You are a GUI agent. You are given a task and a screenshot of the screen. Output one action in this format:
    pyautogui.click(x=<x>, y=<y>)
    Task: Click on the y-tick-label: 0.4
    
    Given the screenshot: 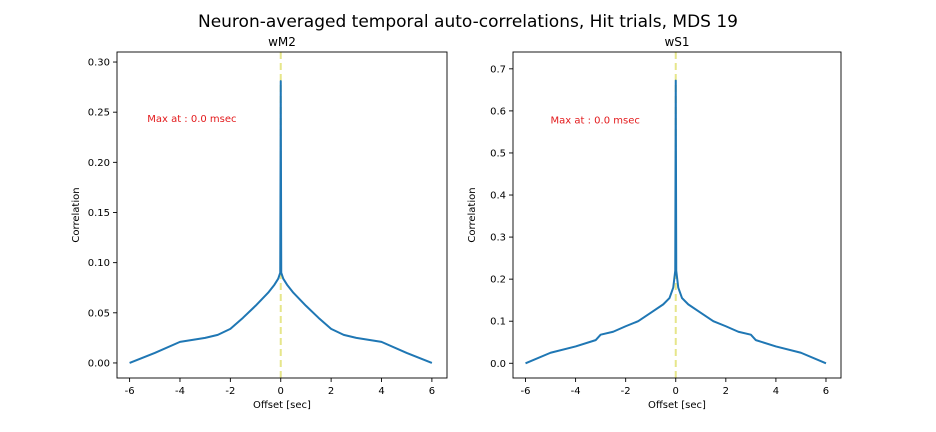 What is the action you would take?
    pyautogui.click(x=498, y=196)
    